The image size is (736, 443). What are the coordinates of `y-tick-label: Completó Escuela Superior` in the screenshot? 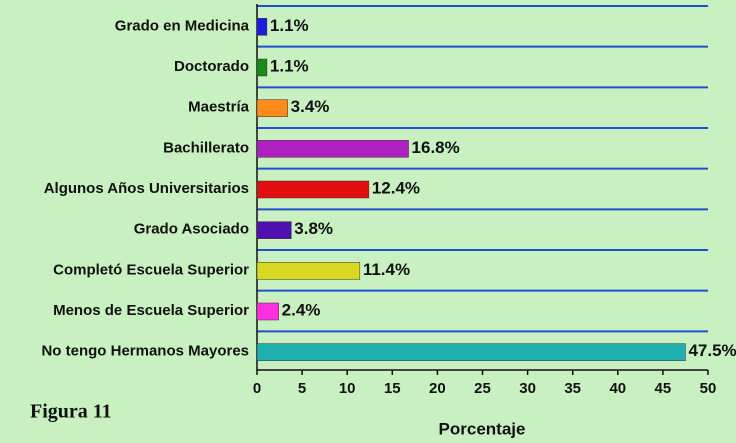 It's located at (151, 269).